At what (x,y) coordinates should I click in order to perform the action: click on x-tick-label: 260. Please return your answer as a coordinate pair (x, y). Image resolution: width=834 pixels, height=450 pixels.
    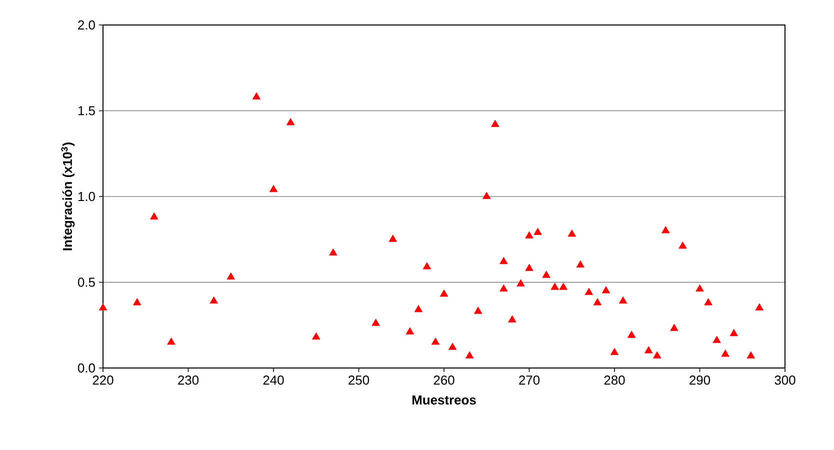
    Looking at the image, I should click on (444, 380).